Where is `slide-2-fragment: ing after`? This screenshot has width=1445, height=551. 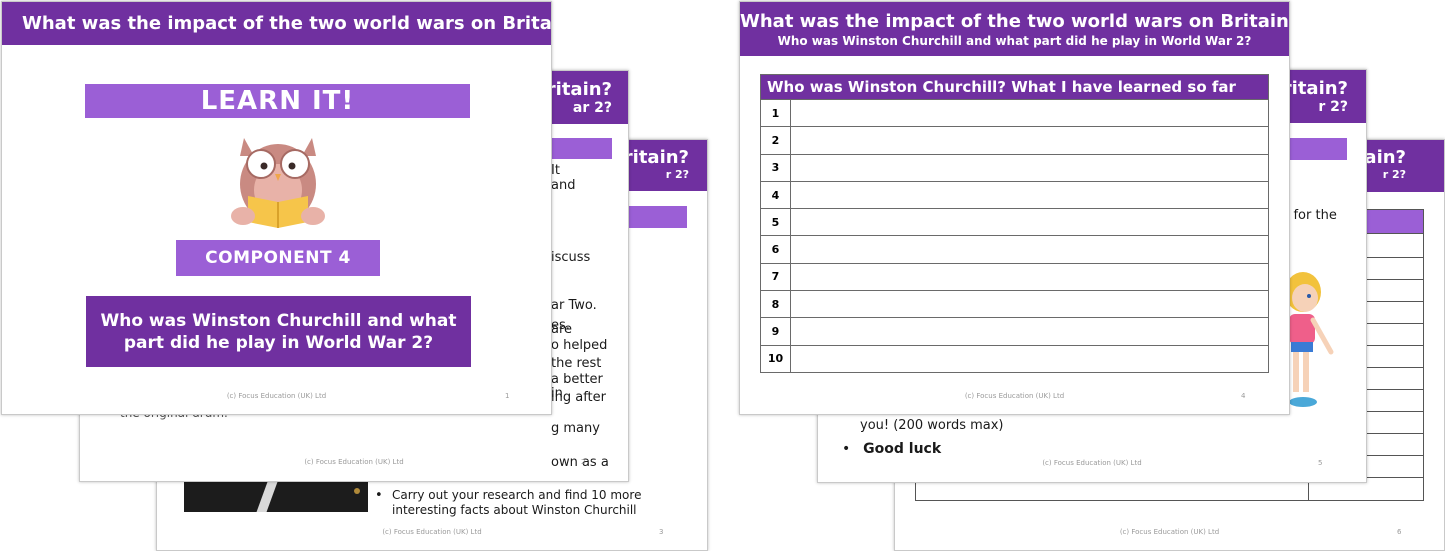
slide-2-fragment: ing after is located at coordinates (578, 397).